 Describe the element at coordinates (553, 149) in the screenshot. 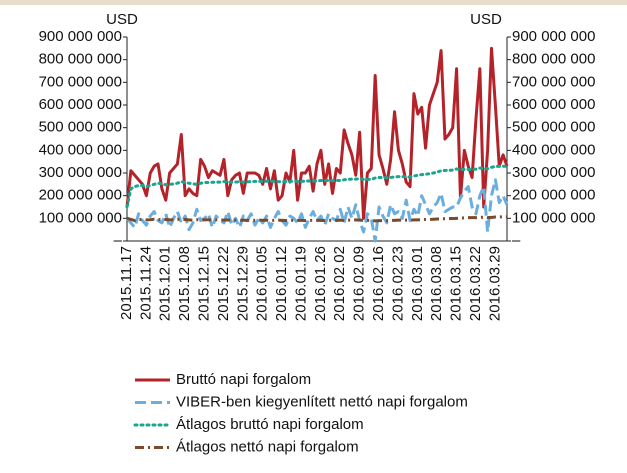

I see `y2-tick-label: 400 000 000` at that location.